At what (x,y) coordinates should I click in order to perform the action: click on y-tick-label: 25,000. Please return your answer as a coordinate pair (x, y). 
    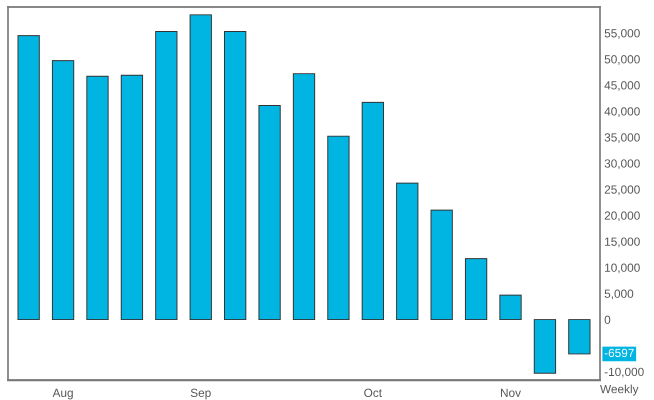
    Looking at the image, I should click on (622, 190).